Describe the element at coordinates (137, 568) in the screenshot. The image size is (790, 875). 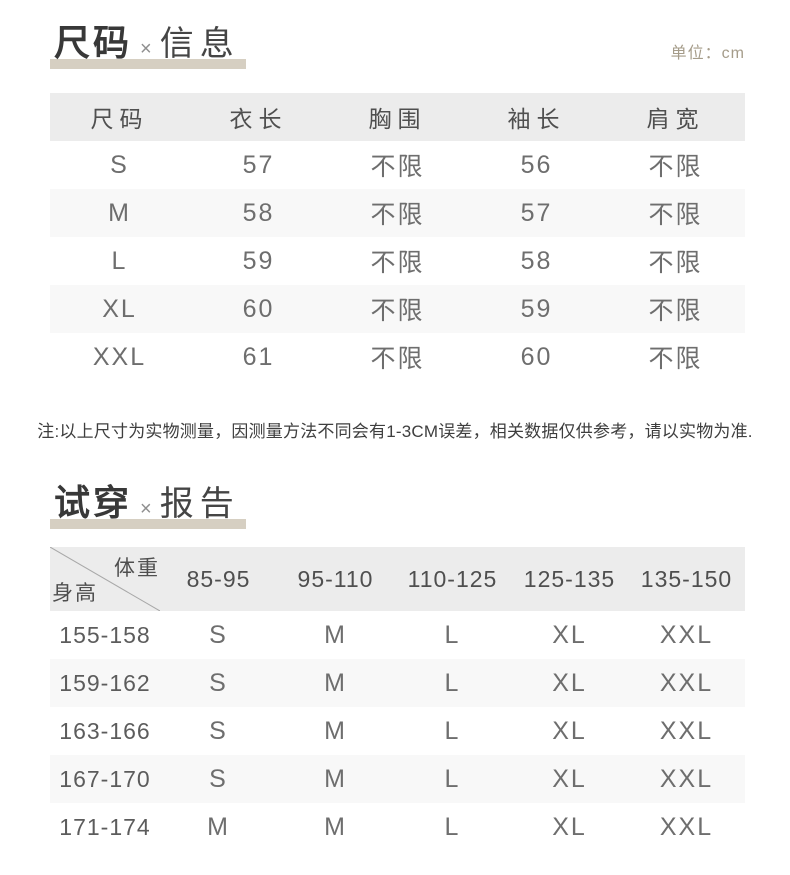
I see `corner-label-weight: 体重` at that location.